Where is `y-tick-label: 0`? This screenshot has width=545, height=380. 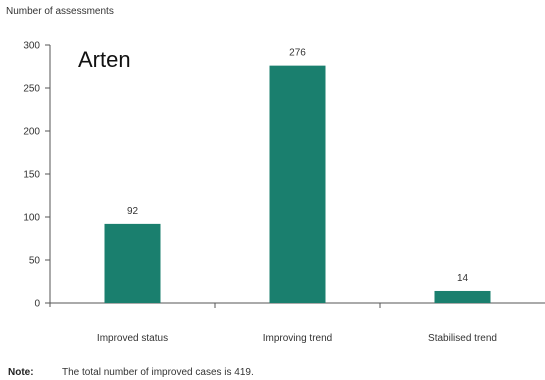 y-tick-label: 0 is located at coordinates (37, 304).